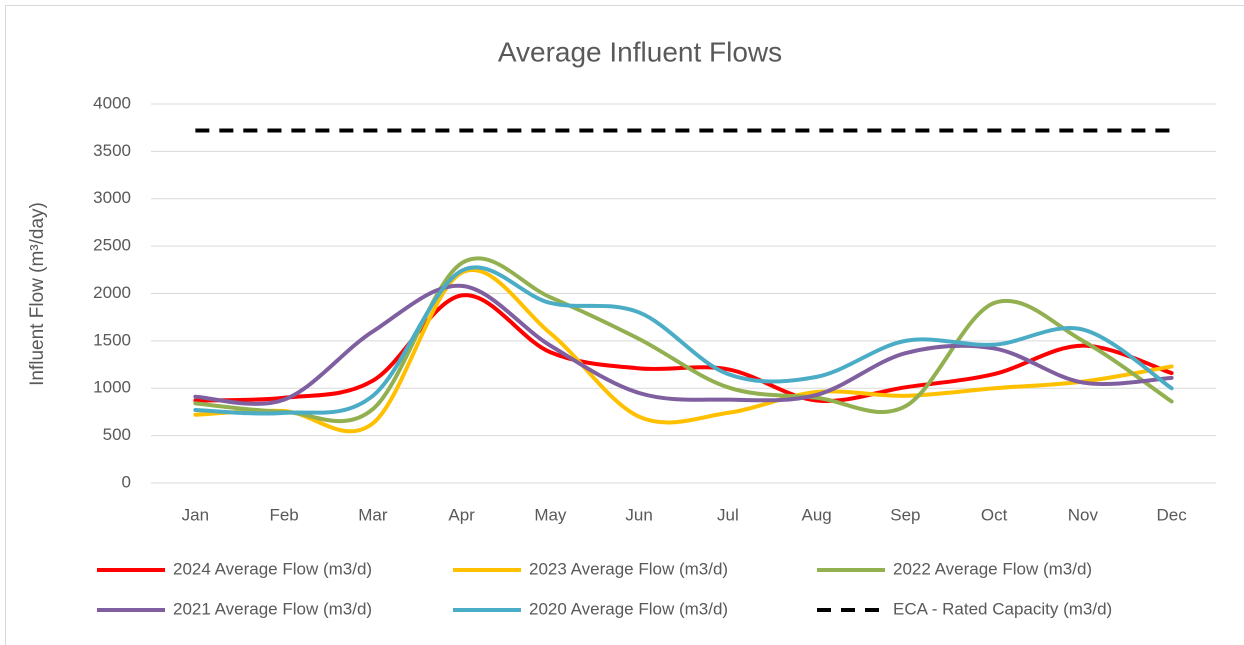 Image resolution: width=1244 pixels, height=645 pixels. I want to click on legend-label: ECA - Rated Capacity (m3/d), so click(1002, 608).